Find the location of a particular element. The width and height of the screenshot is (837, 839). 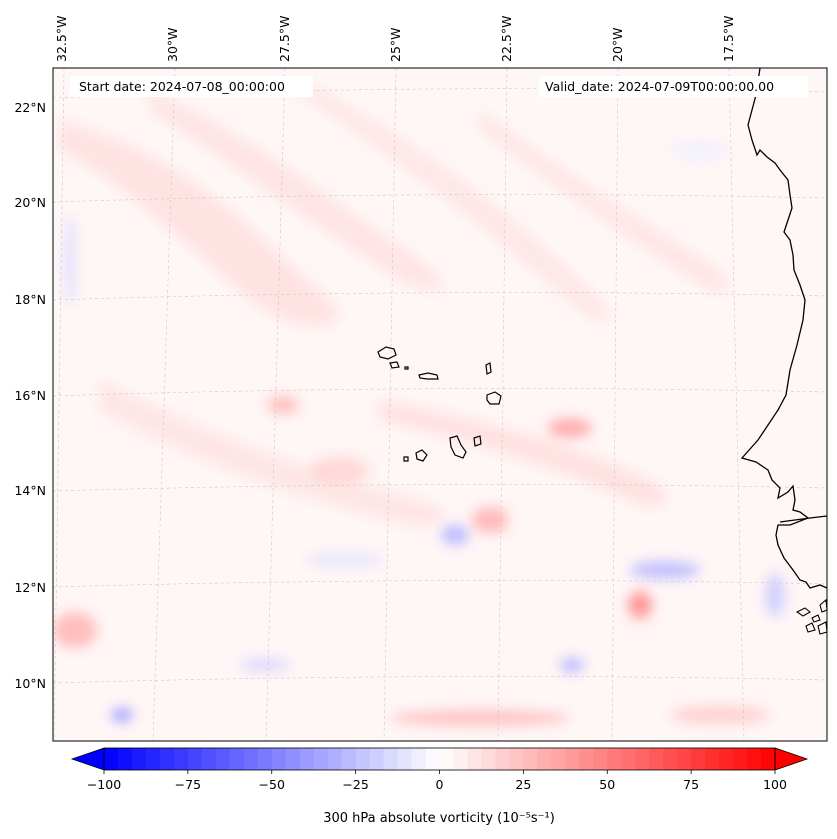

colorbar-max-extension is located at coordinates (791, 759).